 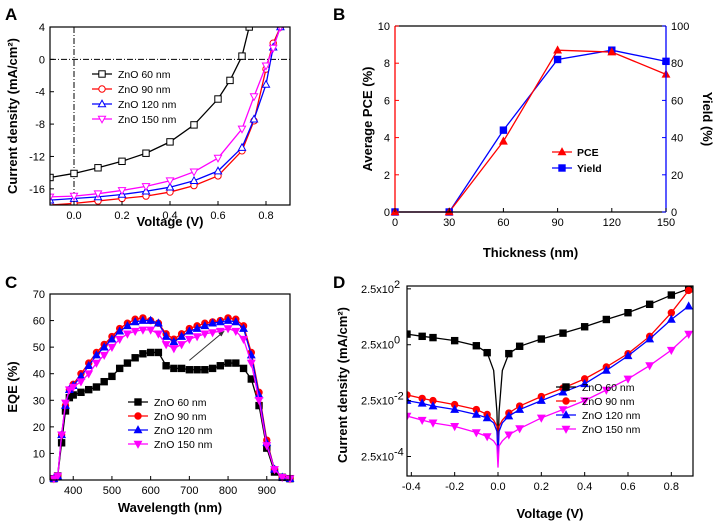 I want to click on panel-label: D, so click(x=339, y=282).